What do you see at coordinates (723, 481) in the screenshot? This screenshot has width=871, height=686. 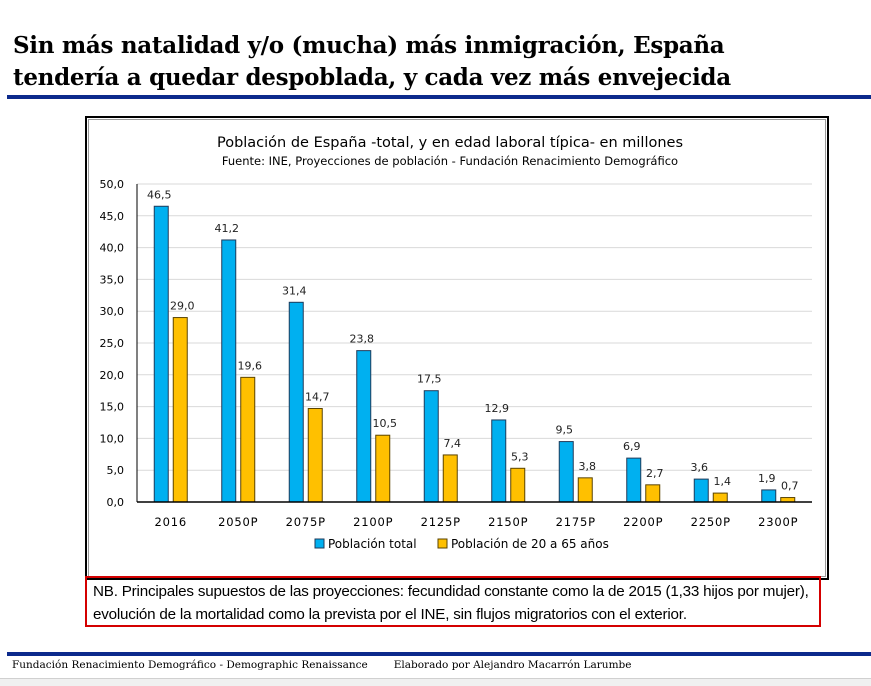 I see `data-label-working-age: 1,4` at bounding box center [723, 481].